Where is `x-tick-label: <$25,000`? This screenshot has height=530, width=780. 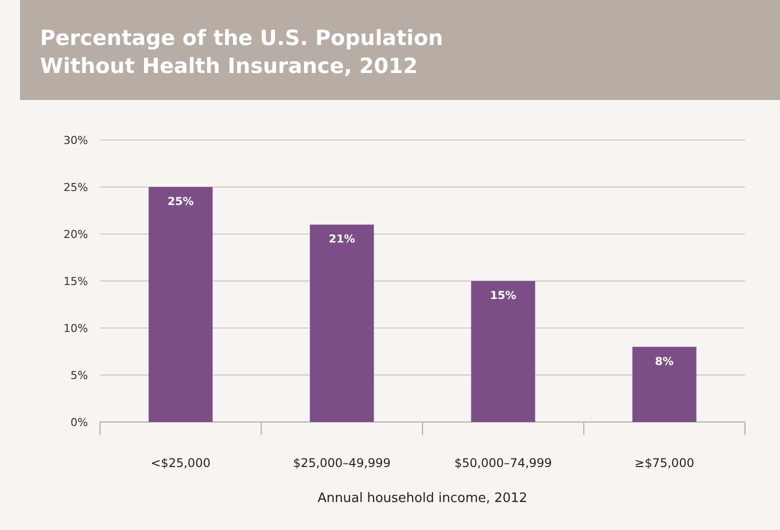 x-tick-label: <$25,000 is located at coordinates (180, 463).